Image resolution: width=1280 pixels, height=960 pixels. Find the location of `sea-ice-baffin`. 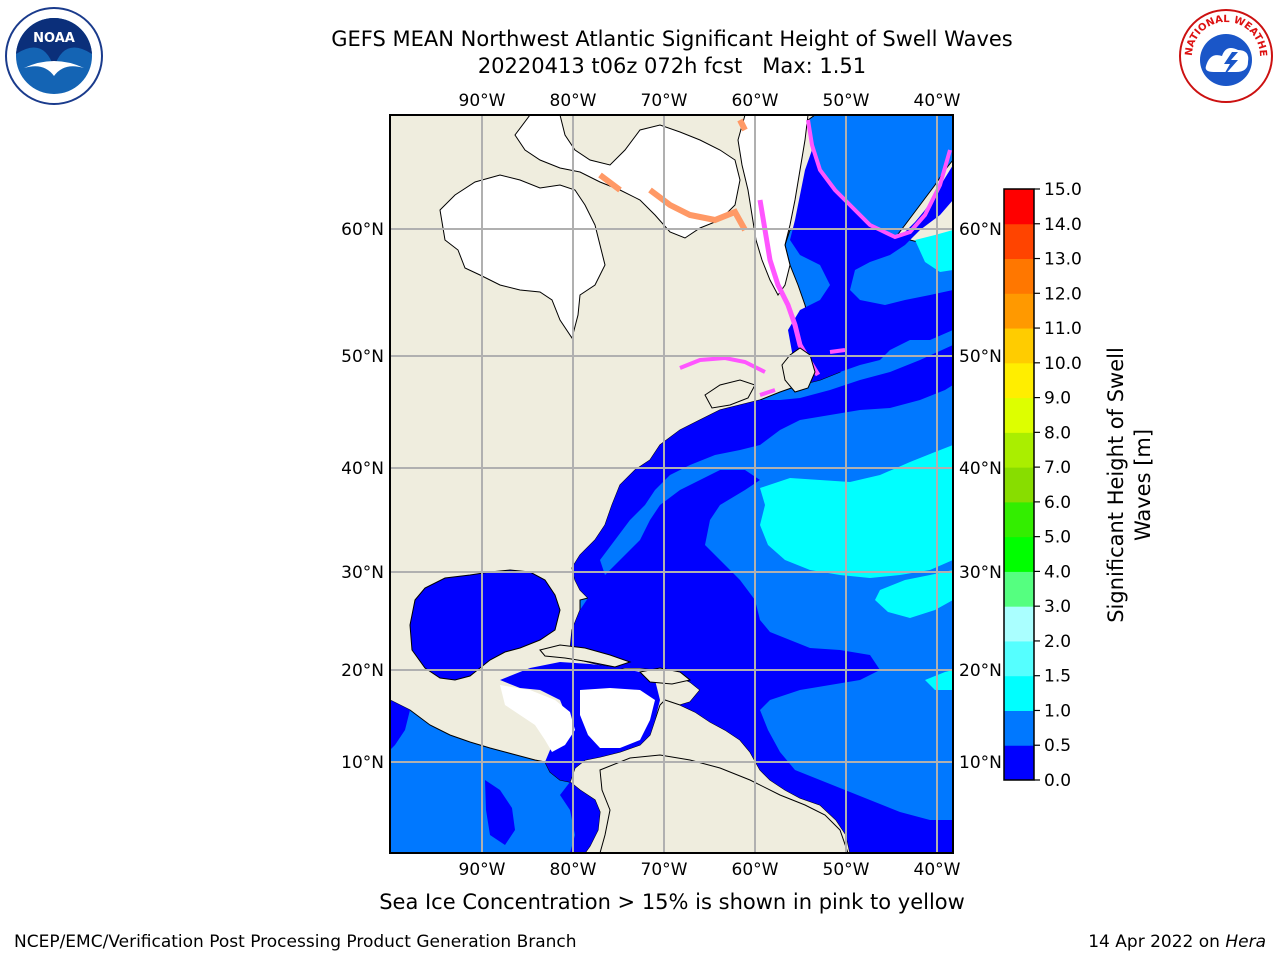

sea-ice-baffin is located at coordinates (673, 175).